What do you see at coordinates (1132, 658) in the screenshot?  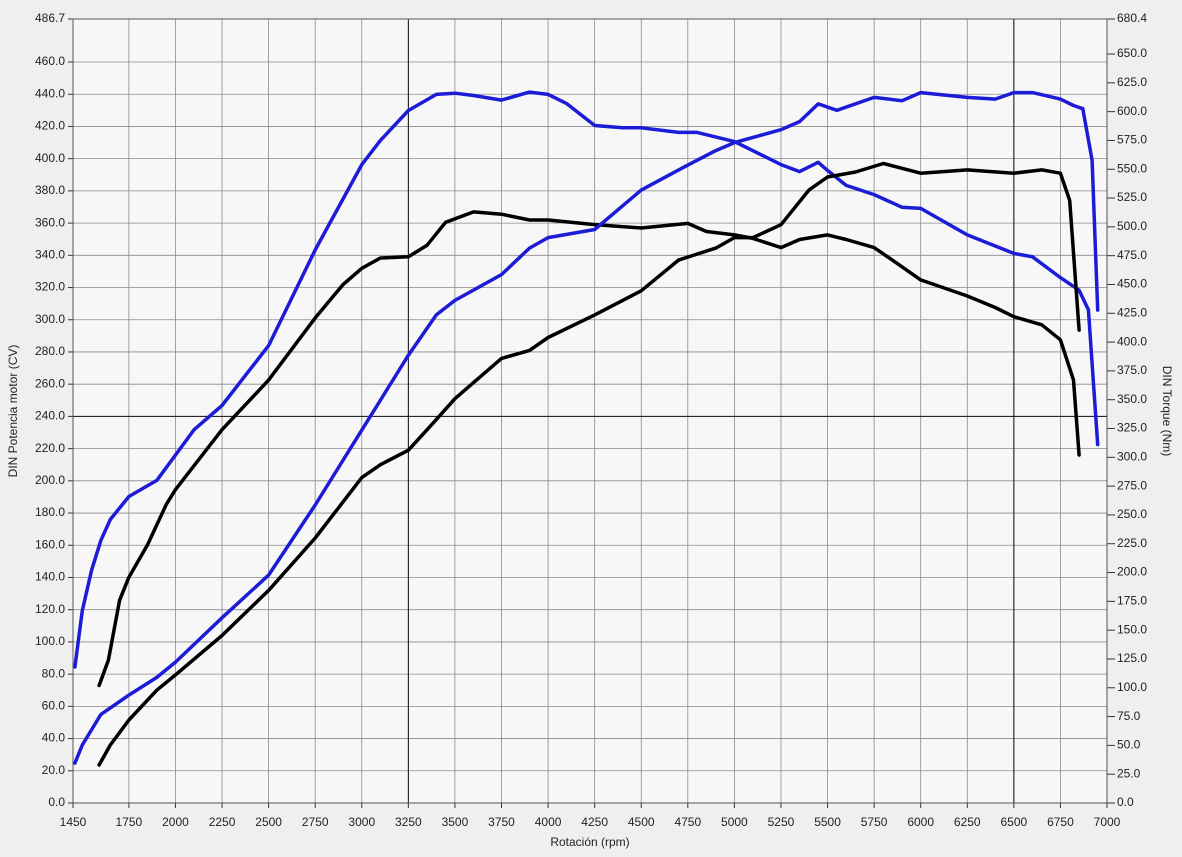 I see `y2-tick-label: 125.0` at bounding box center [1132, 658].